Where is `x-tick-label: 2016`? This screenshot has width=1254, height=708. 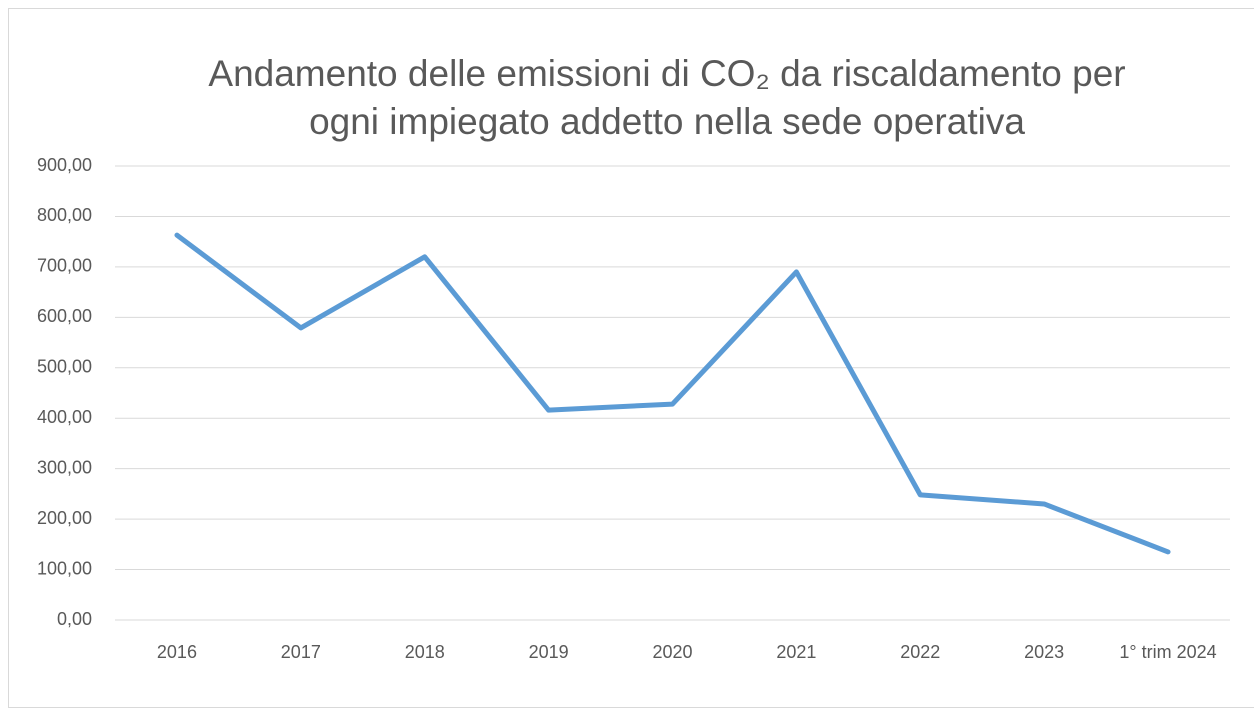
x-tick-label: 2016 is located at coordinates (177, 652).